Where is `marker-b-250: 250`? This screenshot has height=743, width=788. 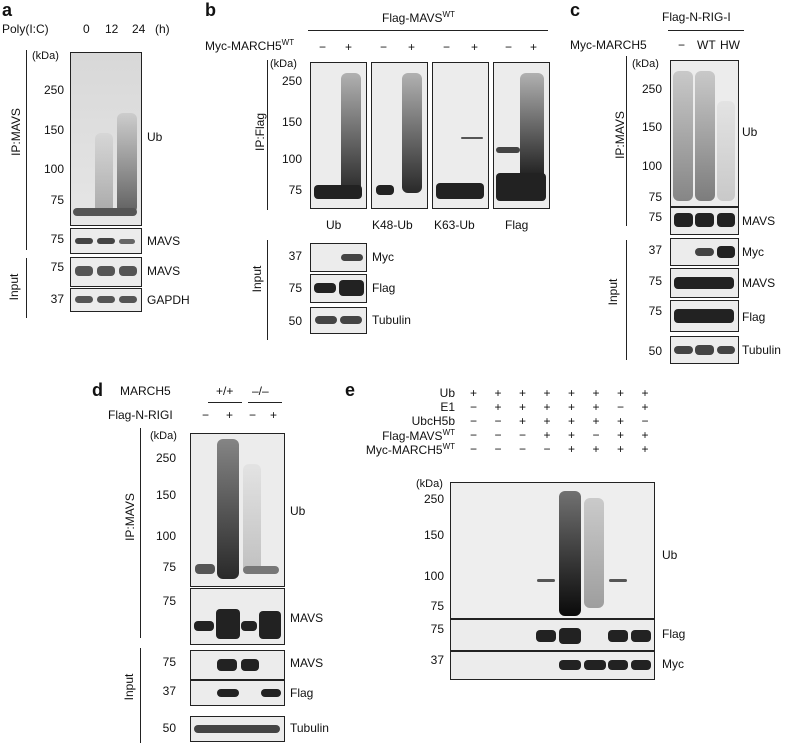
marker-b-250: 250 is located at coordinates (291, 81).